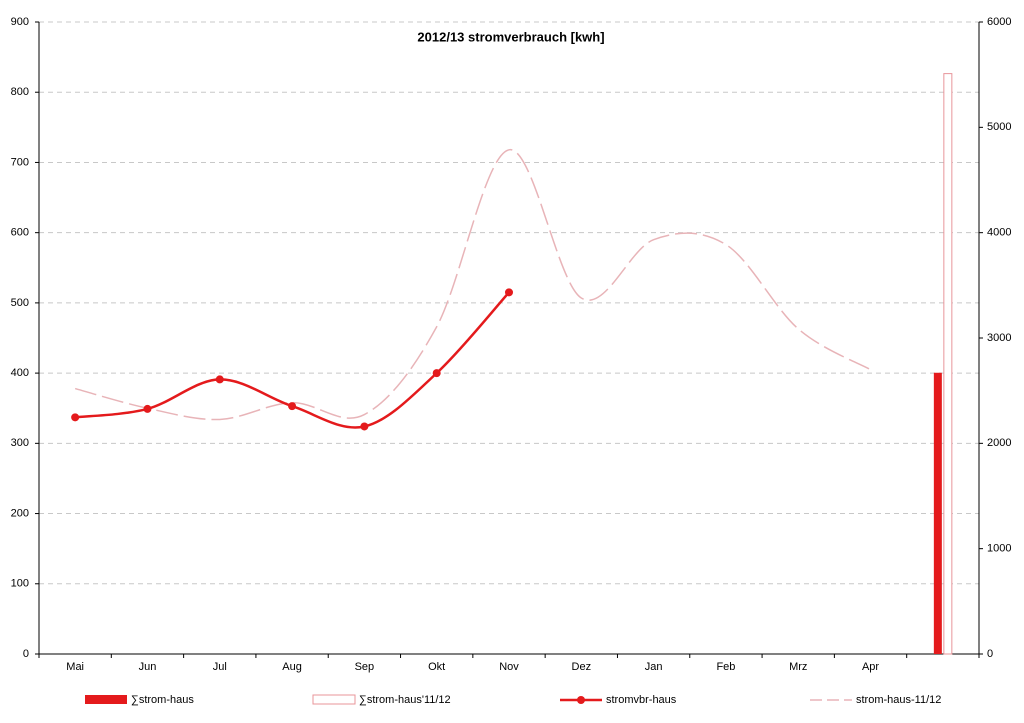 Image resolution: width=1024 pixels, height=723 pixels. Describe the element at coordinates (641, 700) in the screenshot. I see `legend-label: stromvbr-haus` at that location.